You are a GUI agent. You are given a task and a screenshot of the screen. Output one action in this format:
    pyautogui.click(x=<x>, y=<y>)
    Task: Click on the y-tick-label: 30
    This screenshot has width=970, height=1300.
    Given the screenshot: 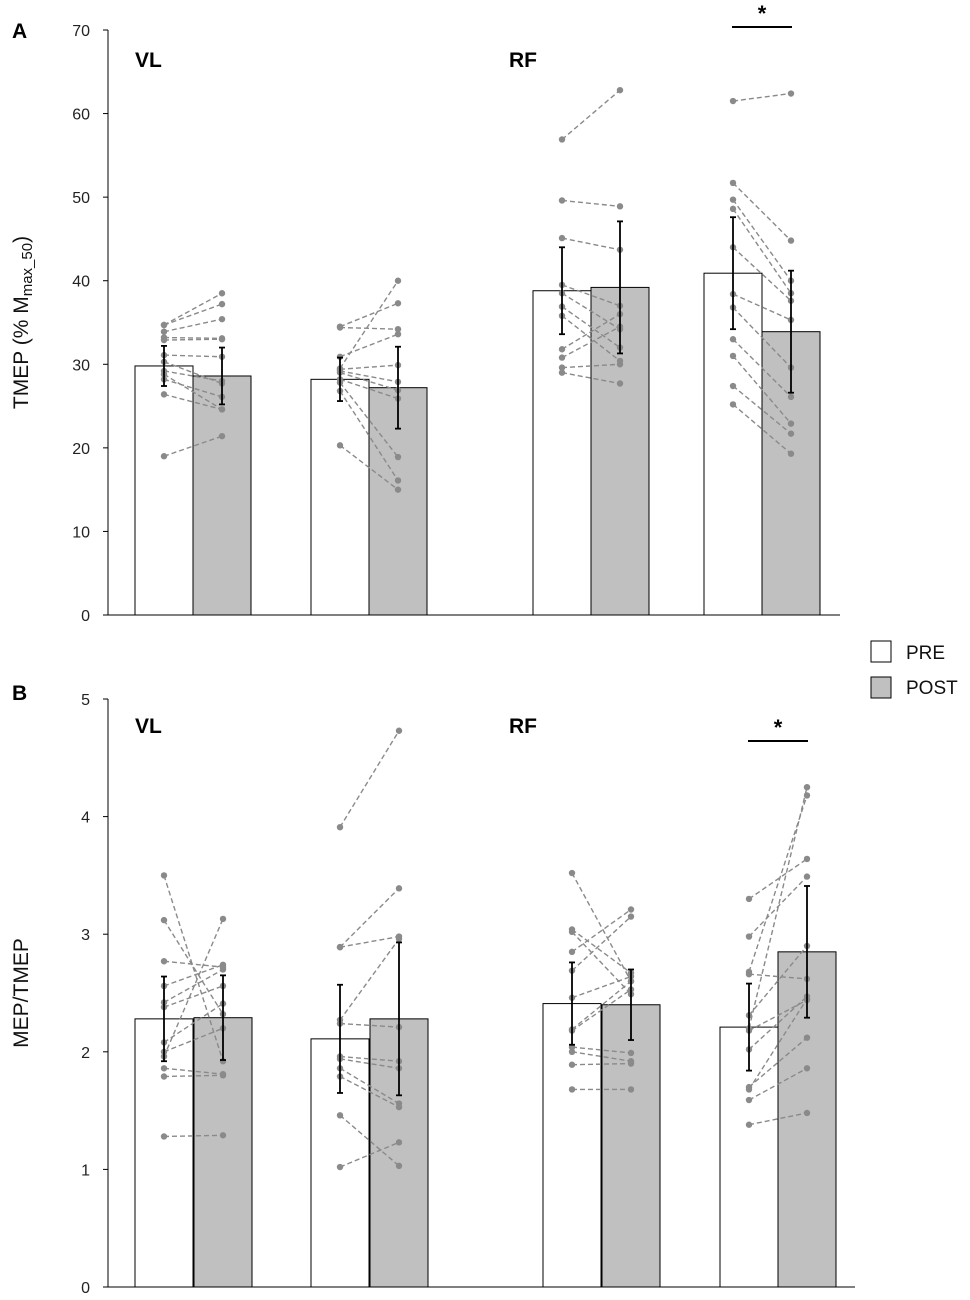 What is the action you would take?
    pyautogui.click(x=81, y=365)
    